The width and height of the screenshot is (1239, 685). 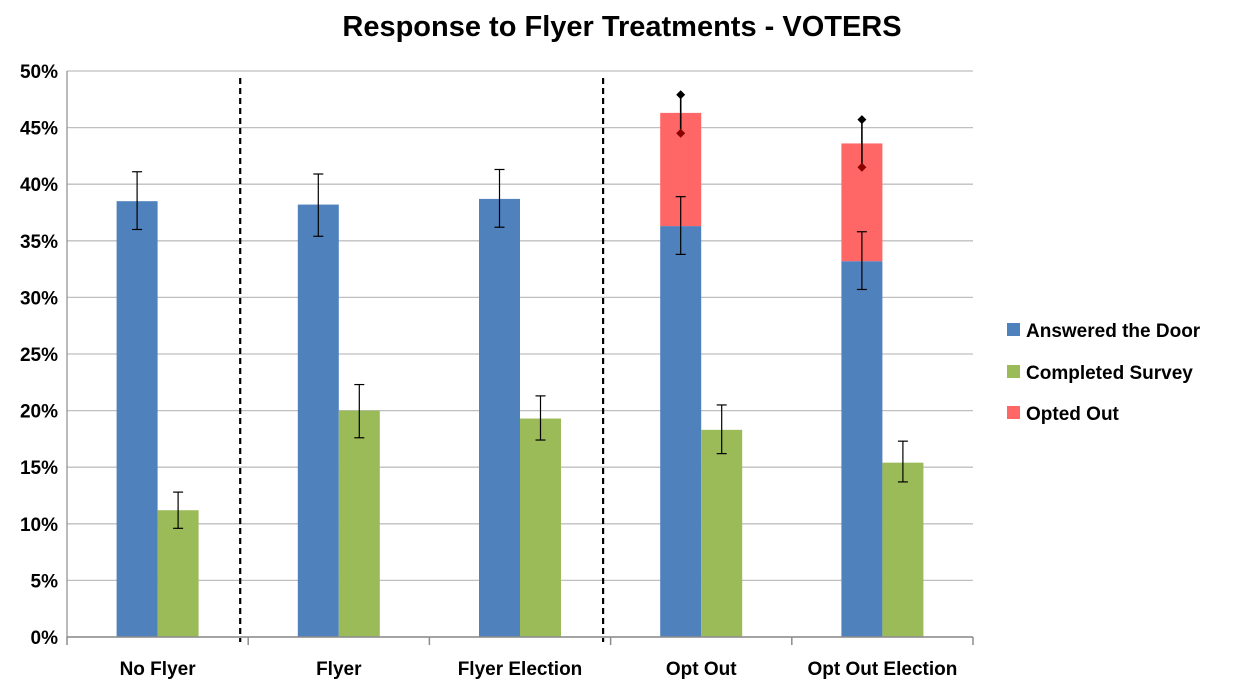 I want to click on y-tick-label: 5%, so click(x=45, y=581).